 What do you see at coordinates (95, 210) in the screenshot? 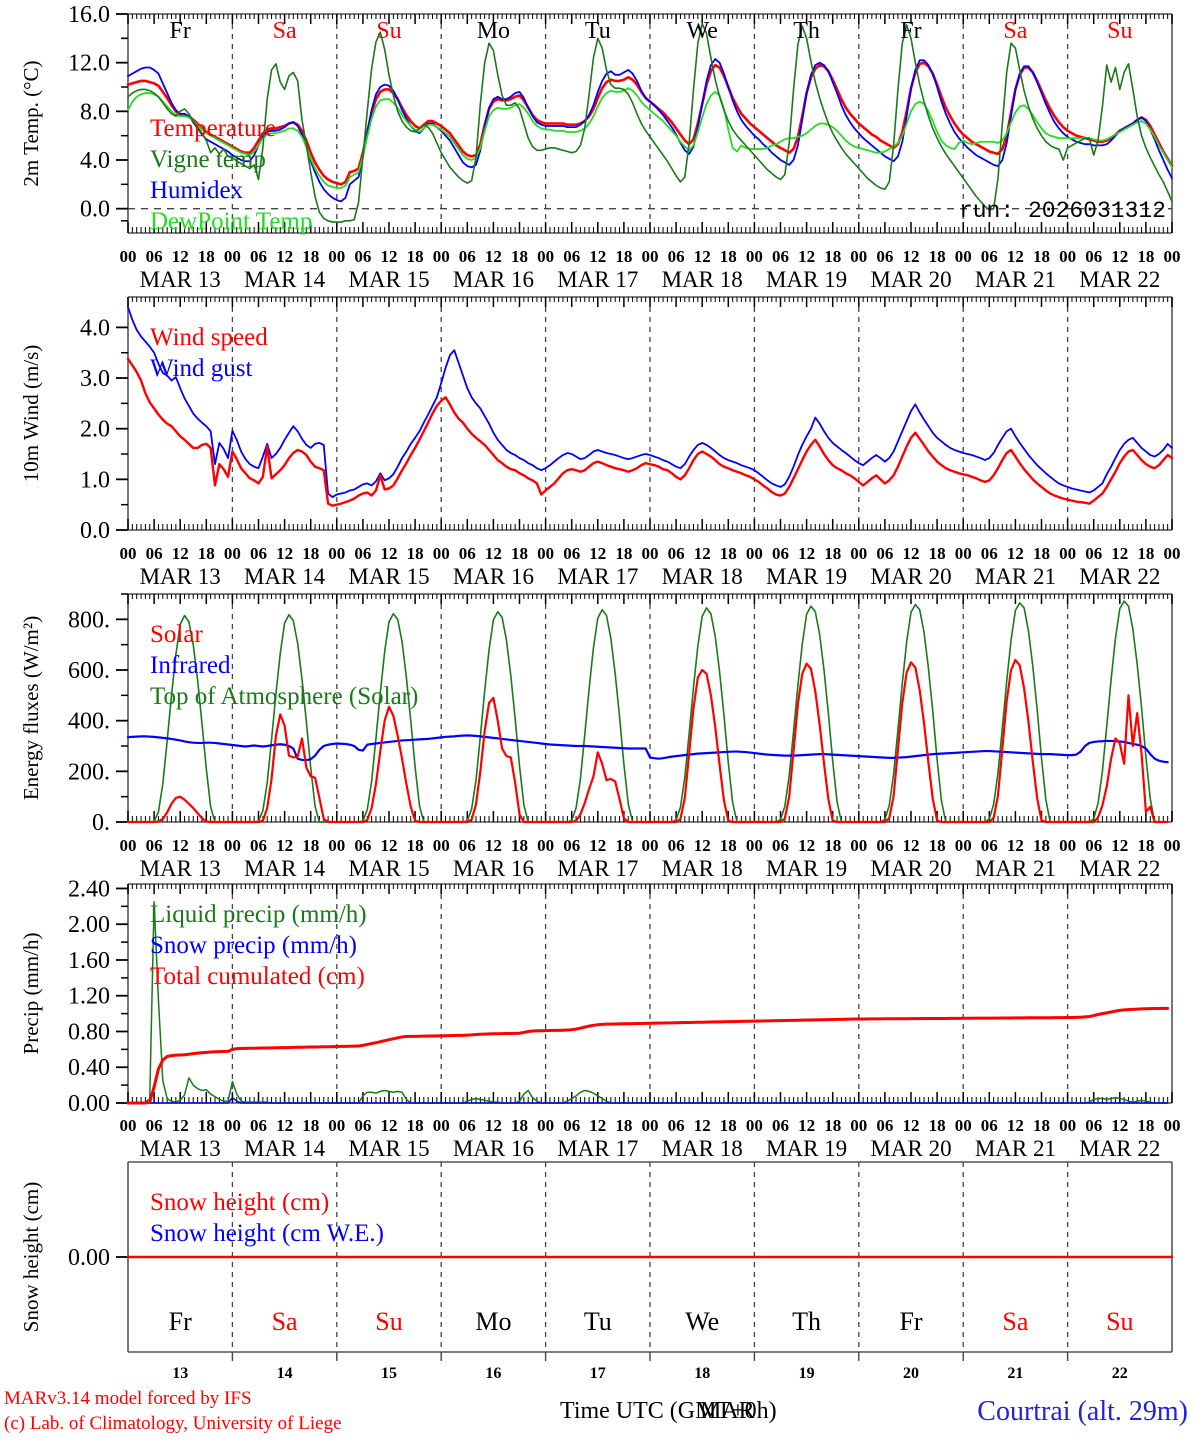
I see `y-tick-label: 0.0` at bounding box center [95, 210].